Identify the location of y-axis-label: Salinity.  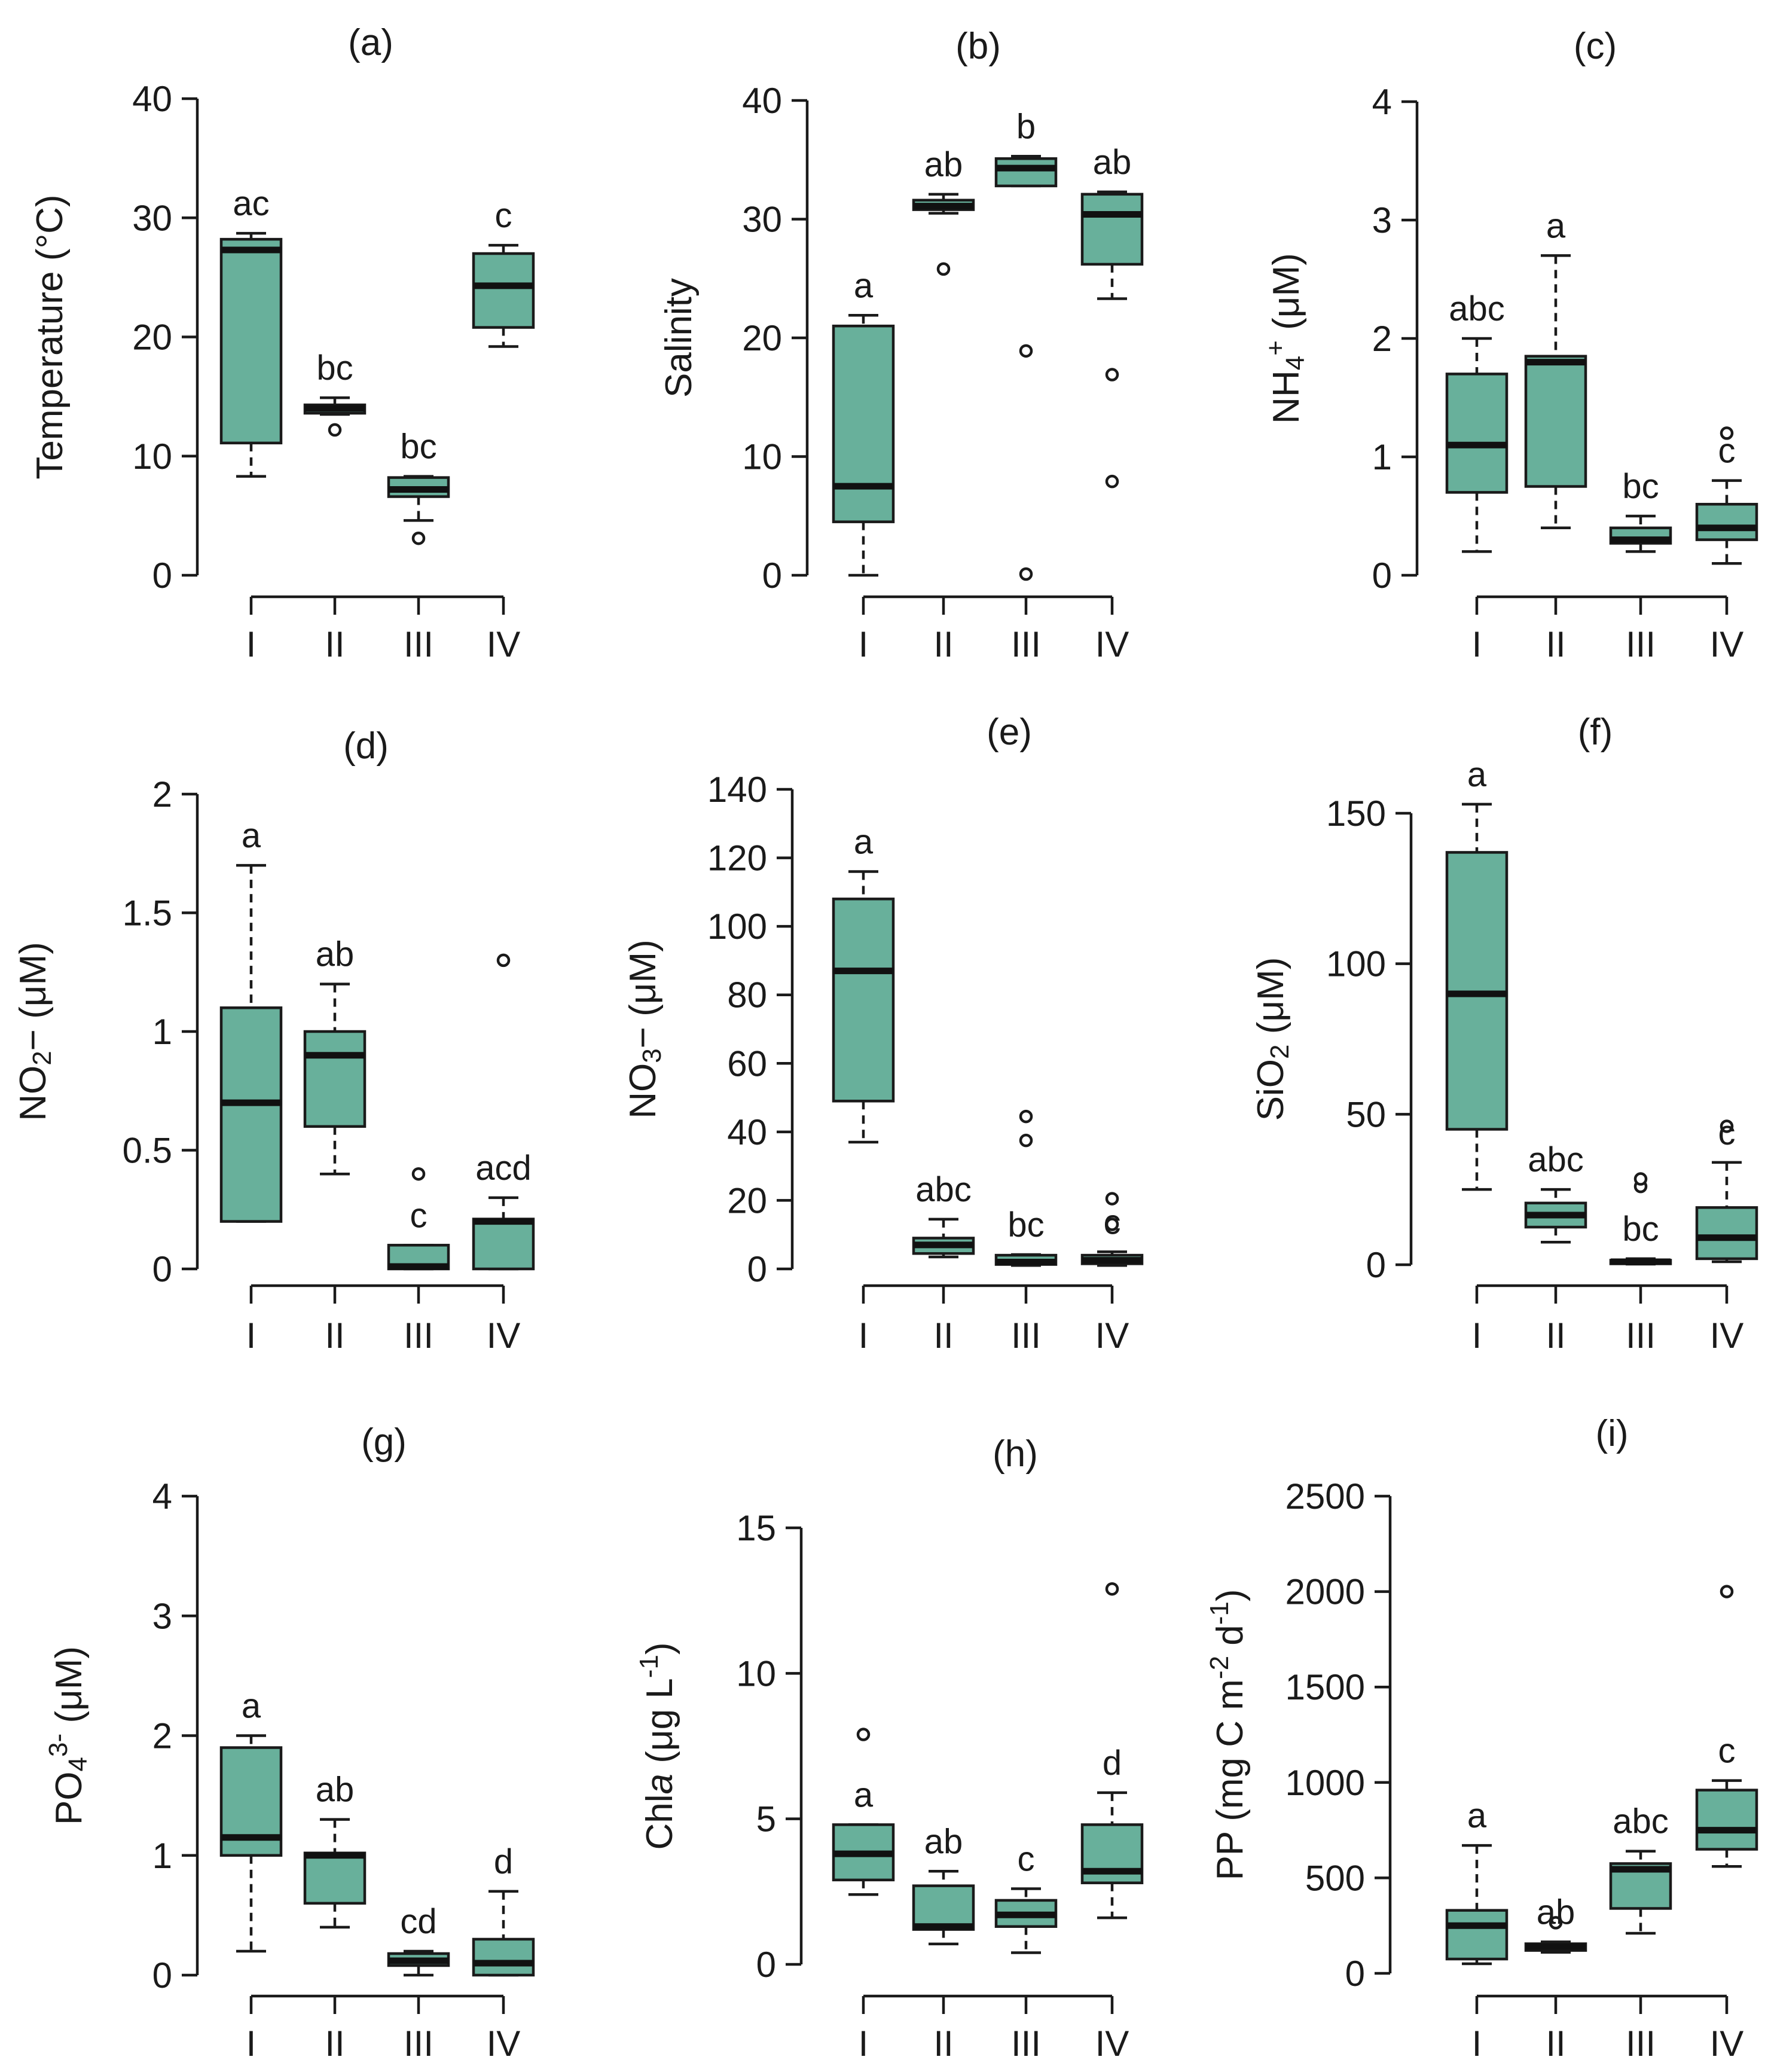
(679, 338).